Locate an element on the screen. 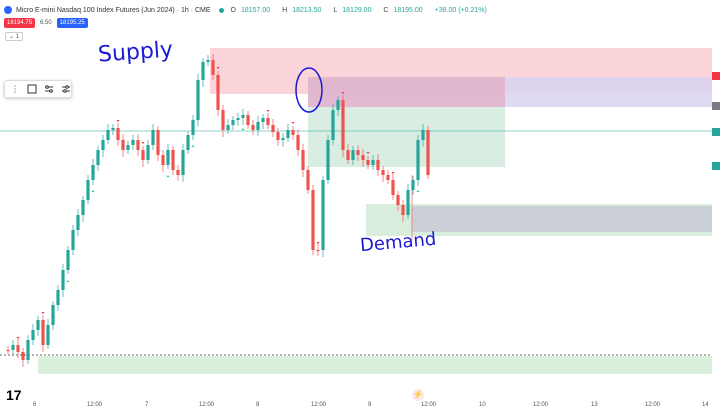 The width and height of the screenshot is (720, 417). rectangle-icon is located at coordinates (31, 89).